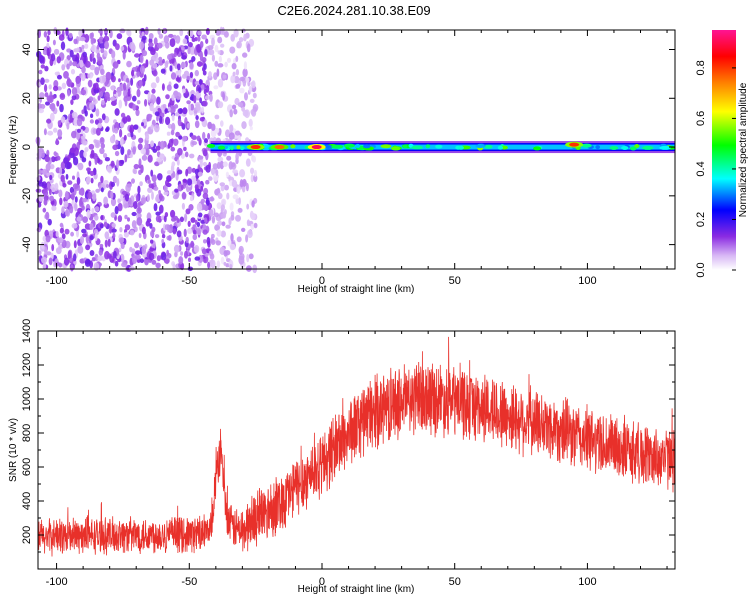 Image resolution: width=750 pixels, height=600 pixels. Describe the element at coordinates (743, 149) in the screenshot. I see `colorbar-label: Normalized spectral amplitude` at that location.